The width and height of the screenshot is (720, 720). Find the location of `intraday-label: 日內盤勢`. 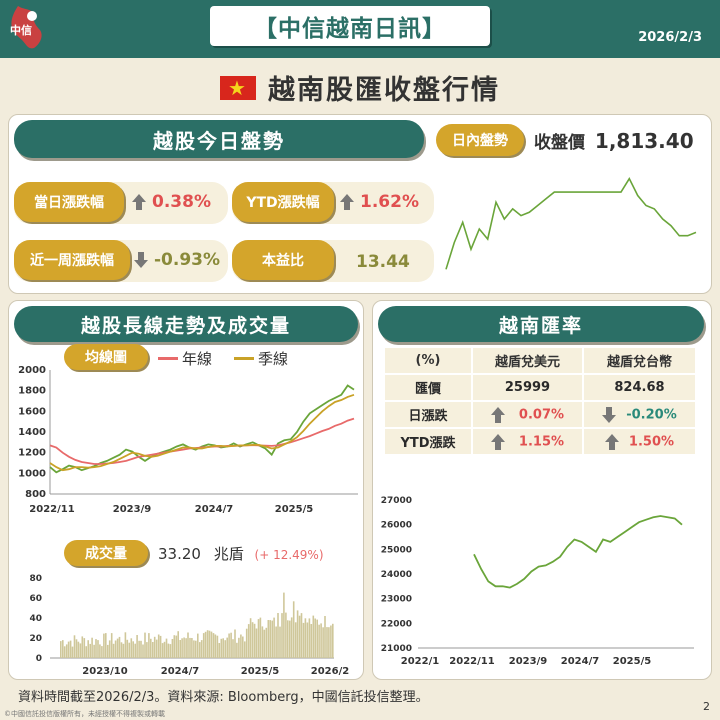

intraday-label: 日內盤勢 is located at coordinates (480, 140).